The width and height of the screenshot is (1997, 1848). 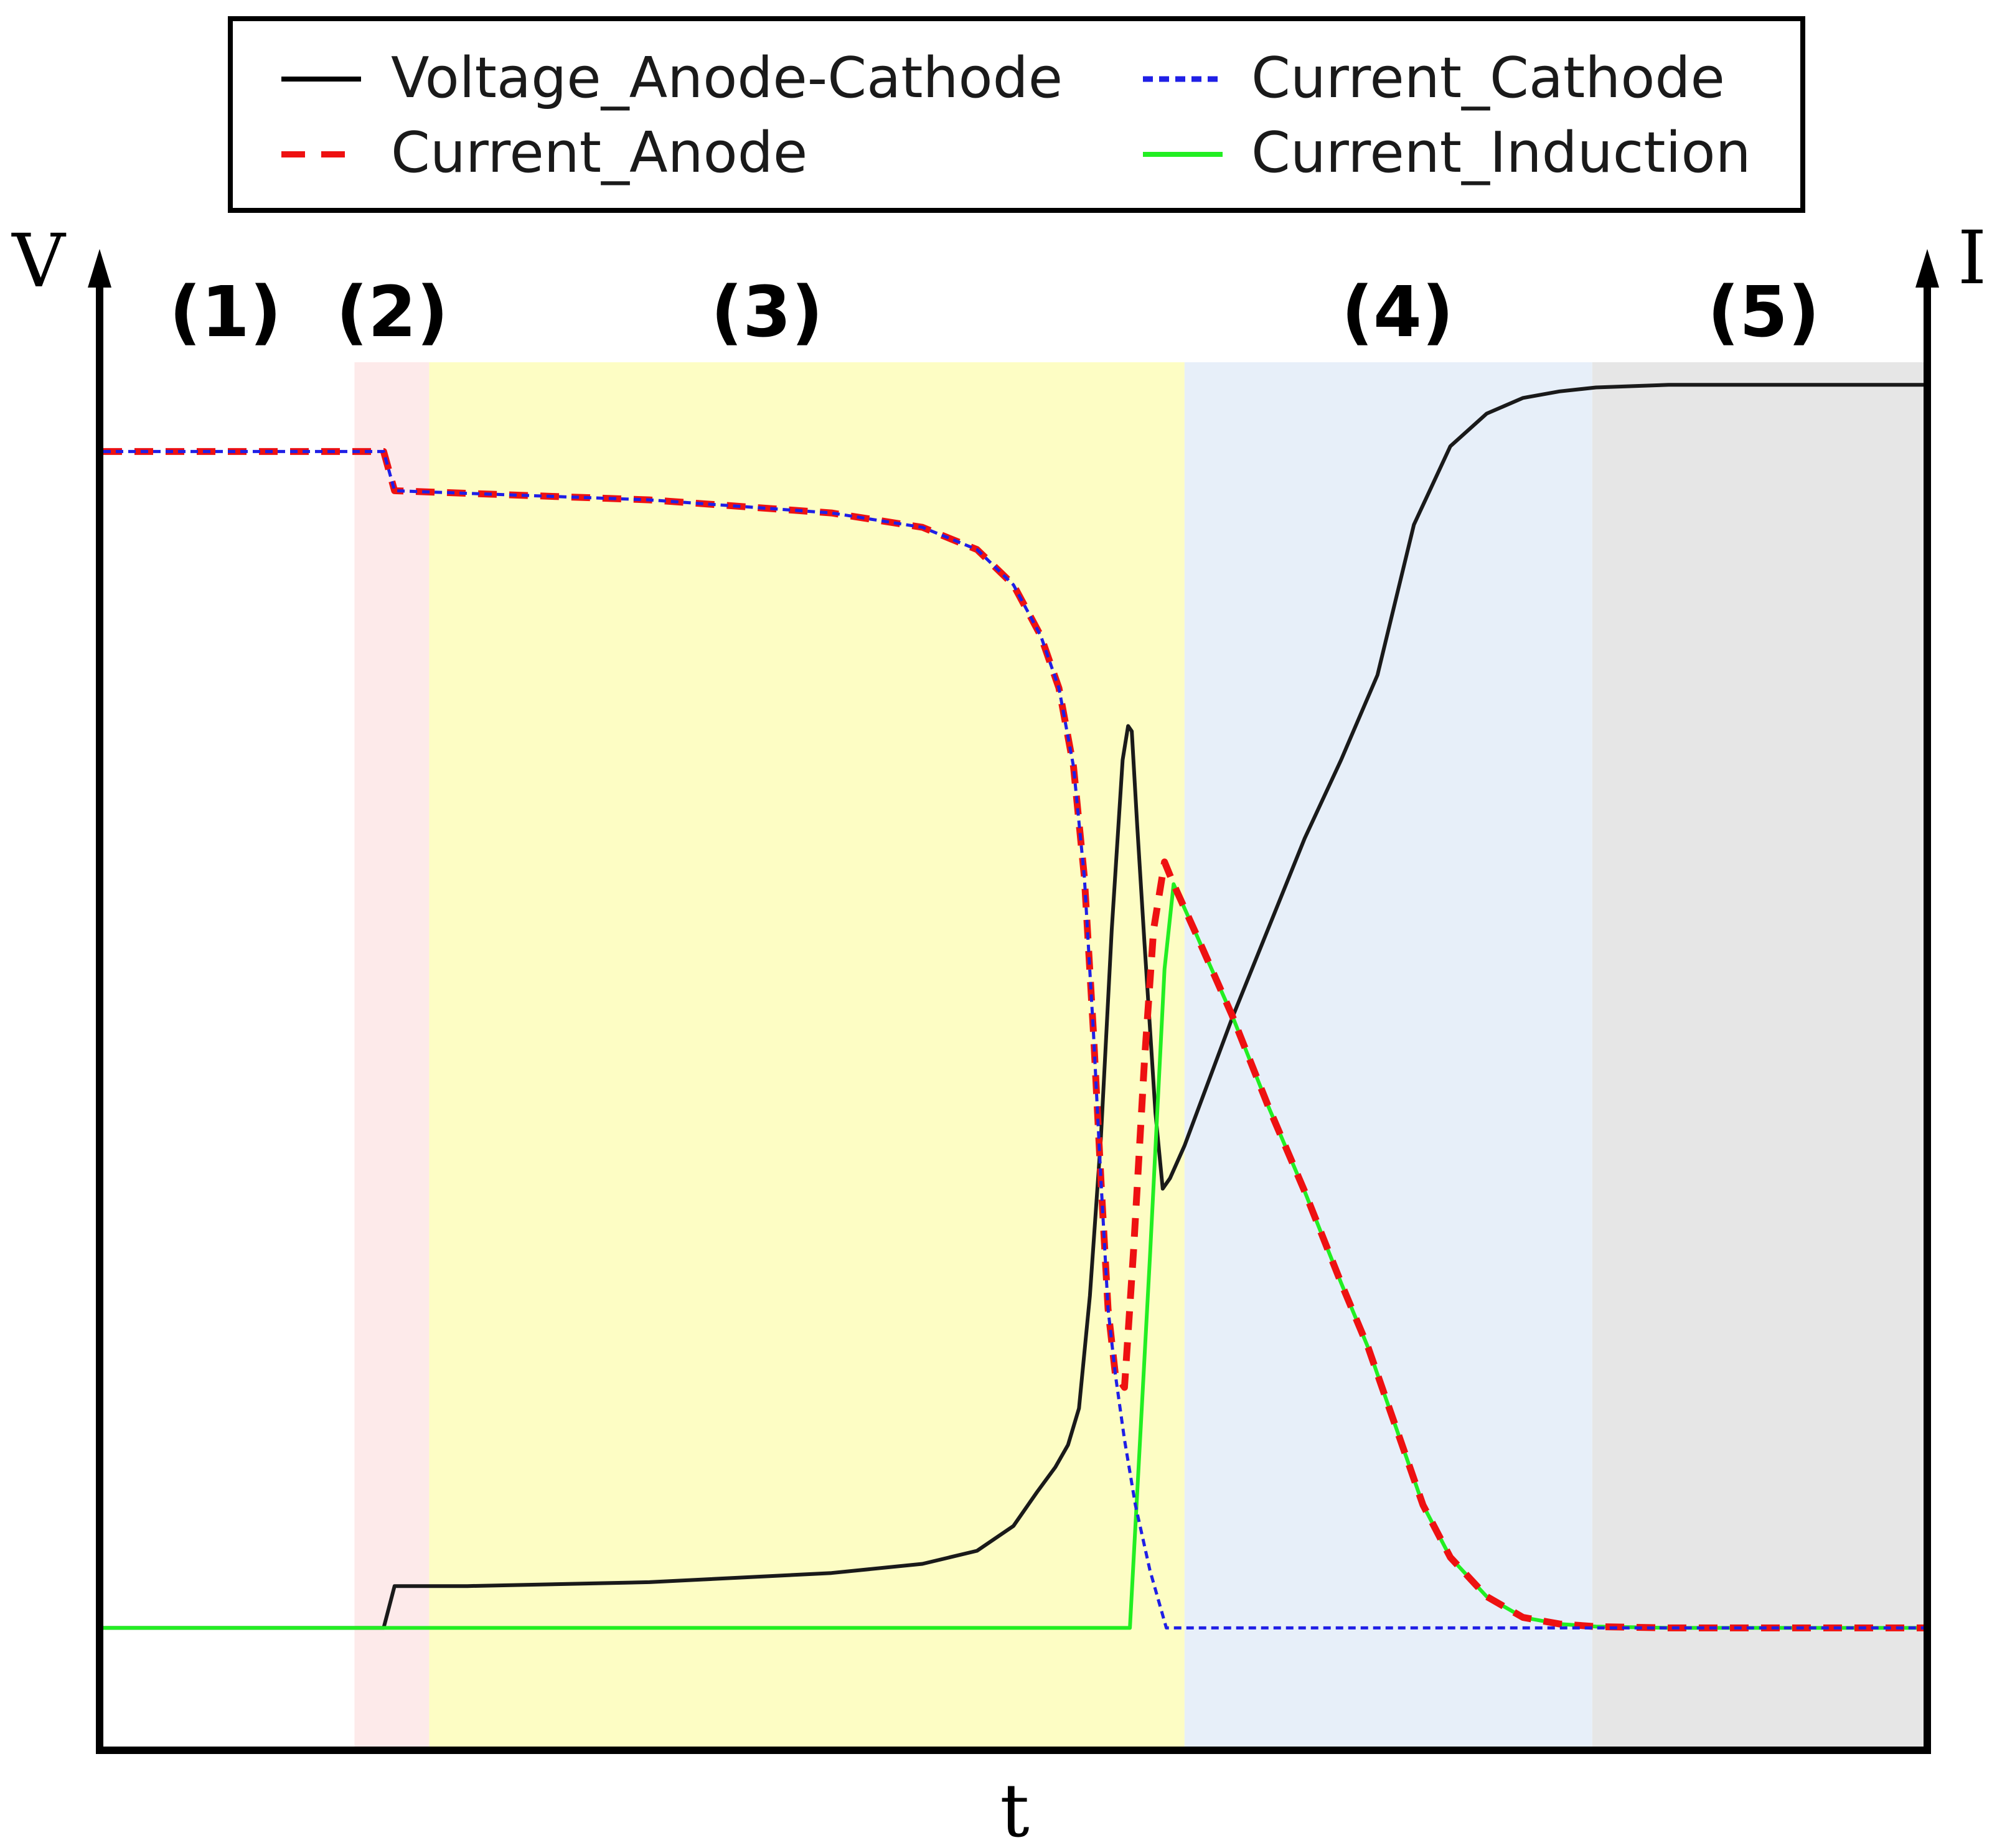 I want to click on legend-label-current-anode: Current_Anode, so click(x=599, y=153).